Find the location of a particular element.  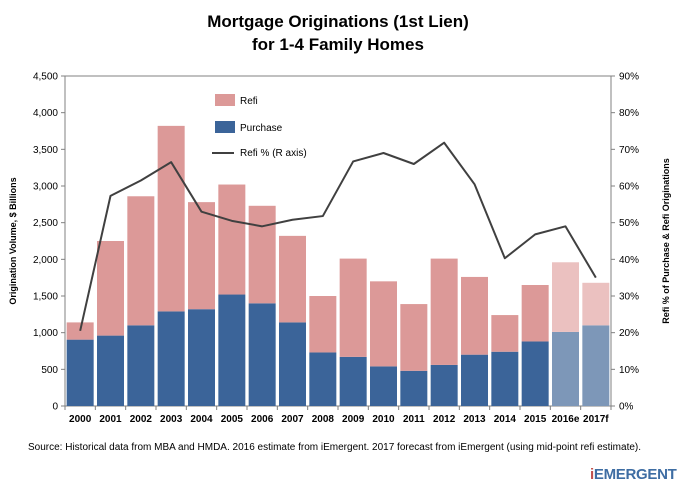

y2-tick-label: 50% is located at coordinates (629, 223).